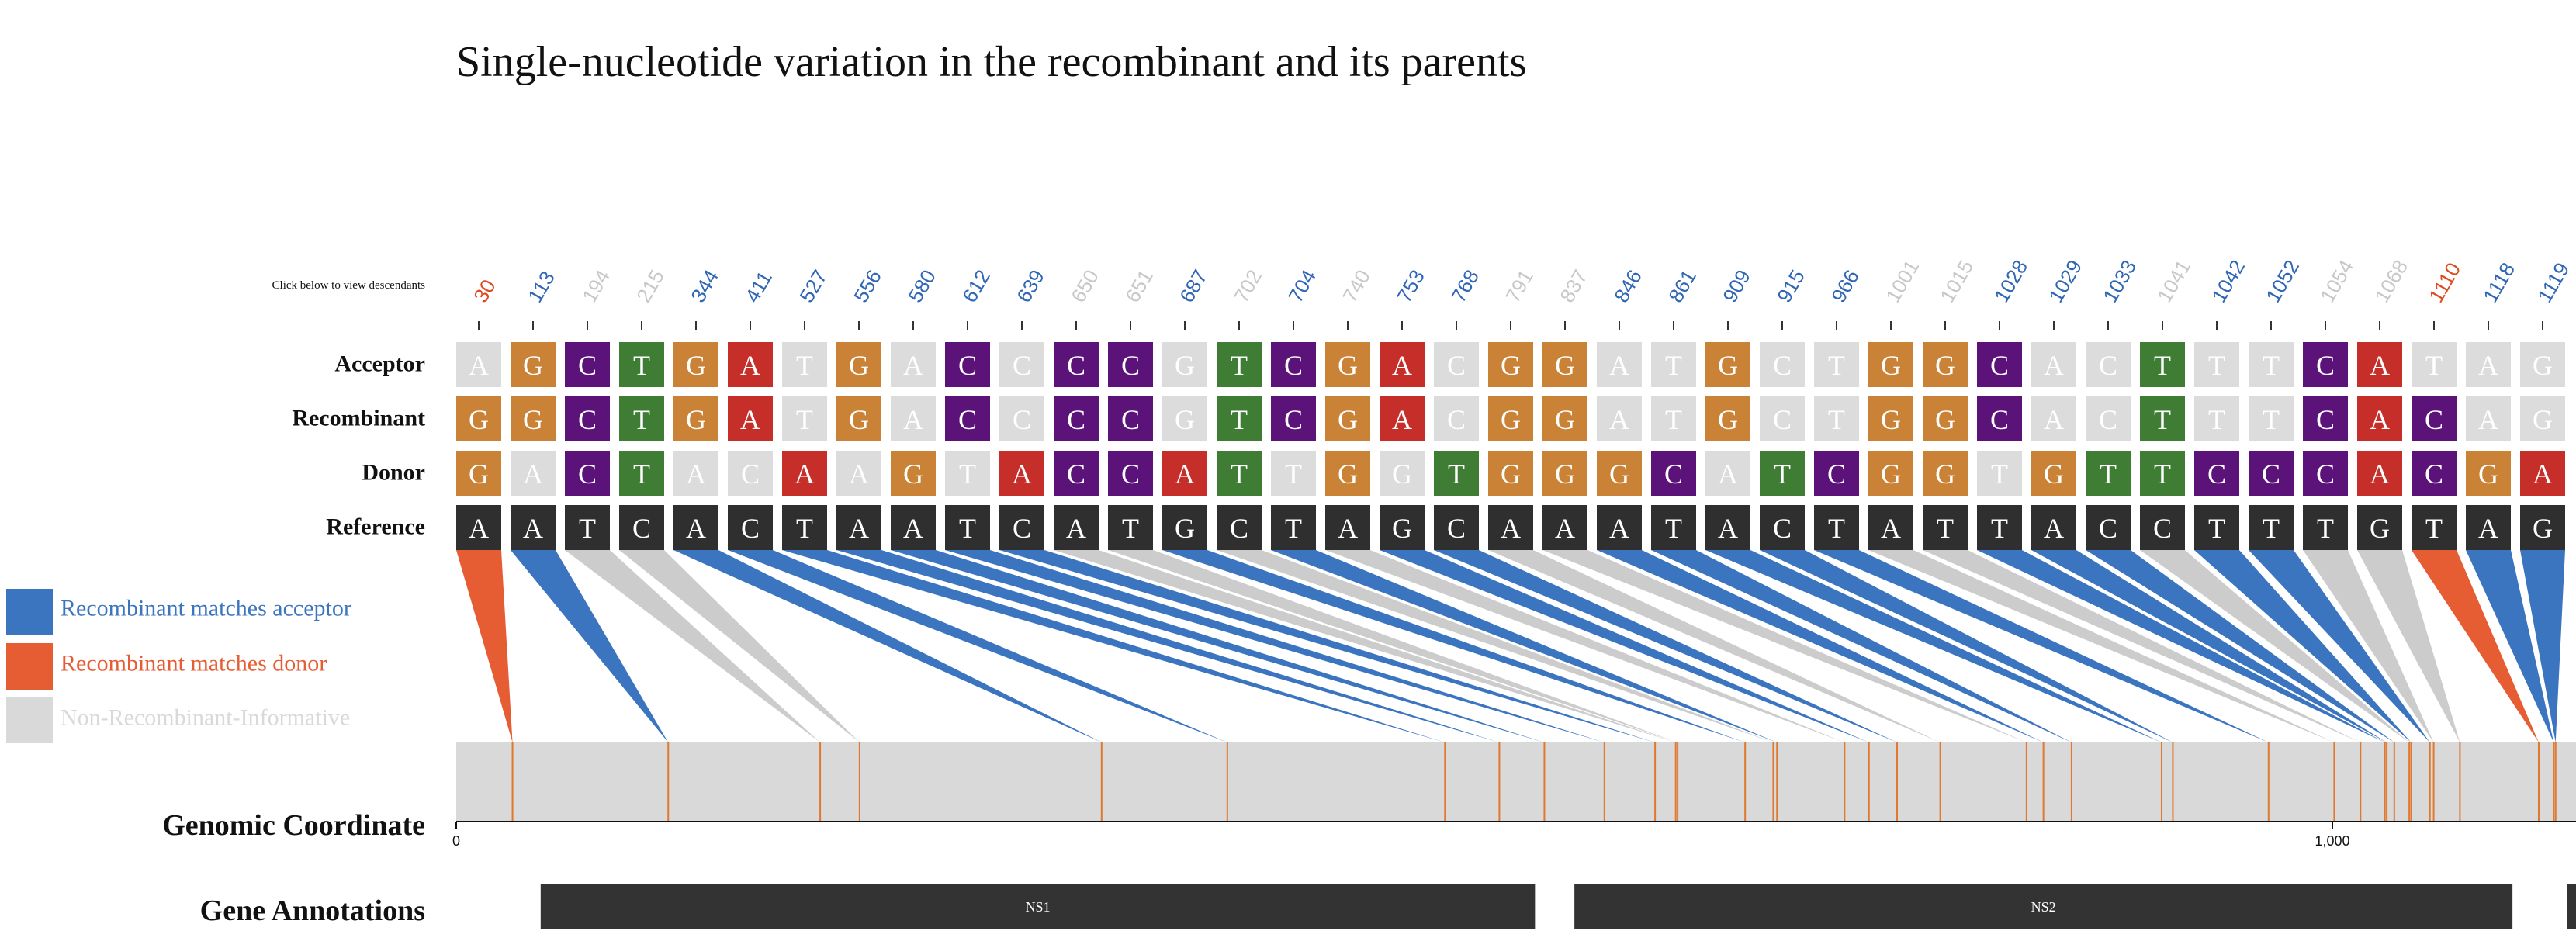  Describe the element at coordinates (1356, 285) in the screenshot. I see `snv-position-label: 740` at that location.